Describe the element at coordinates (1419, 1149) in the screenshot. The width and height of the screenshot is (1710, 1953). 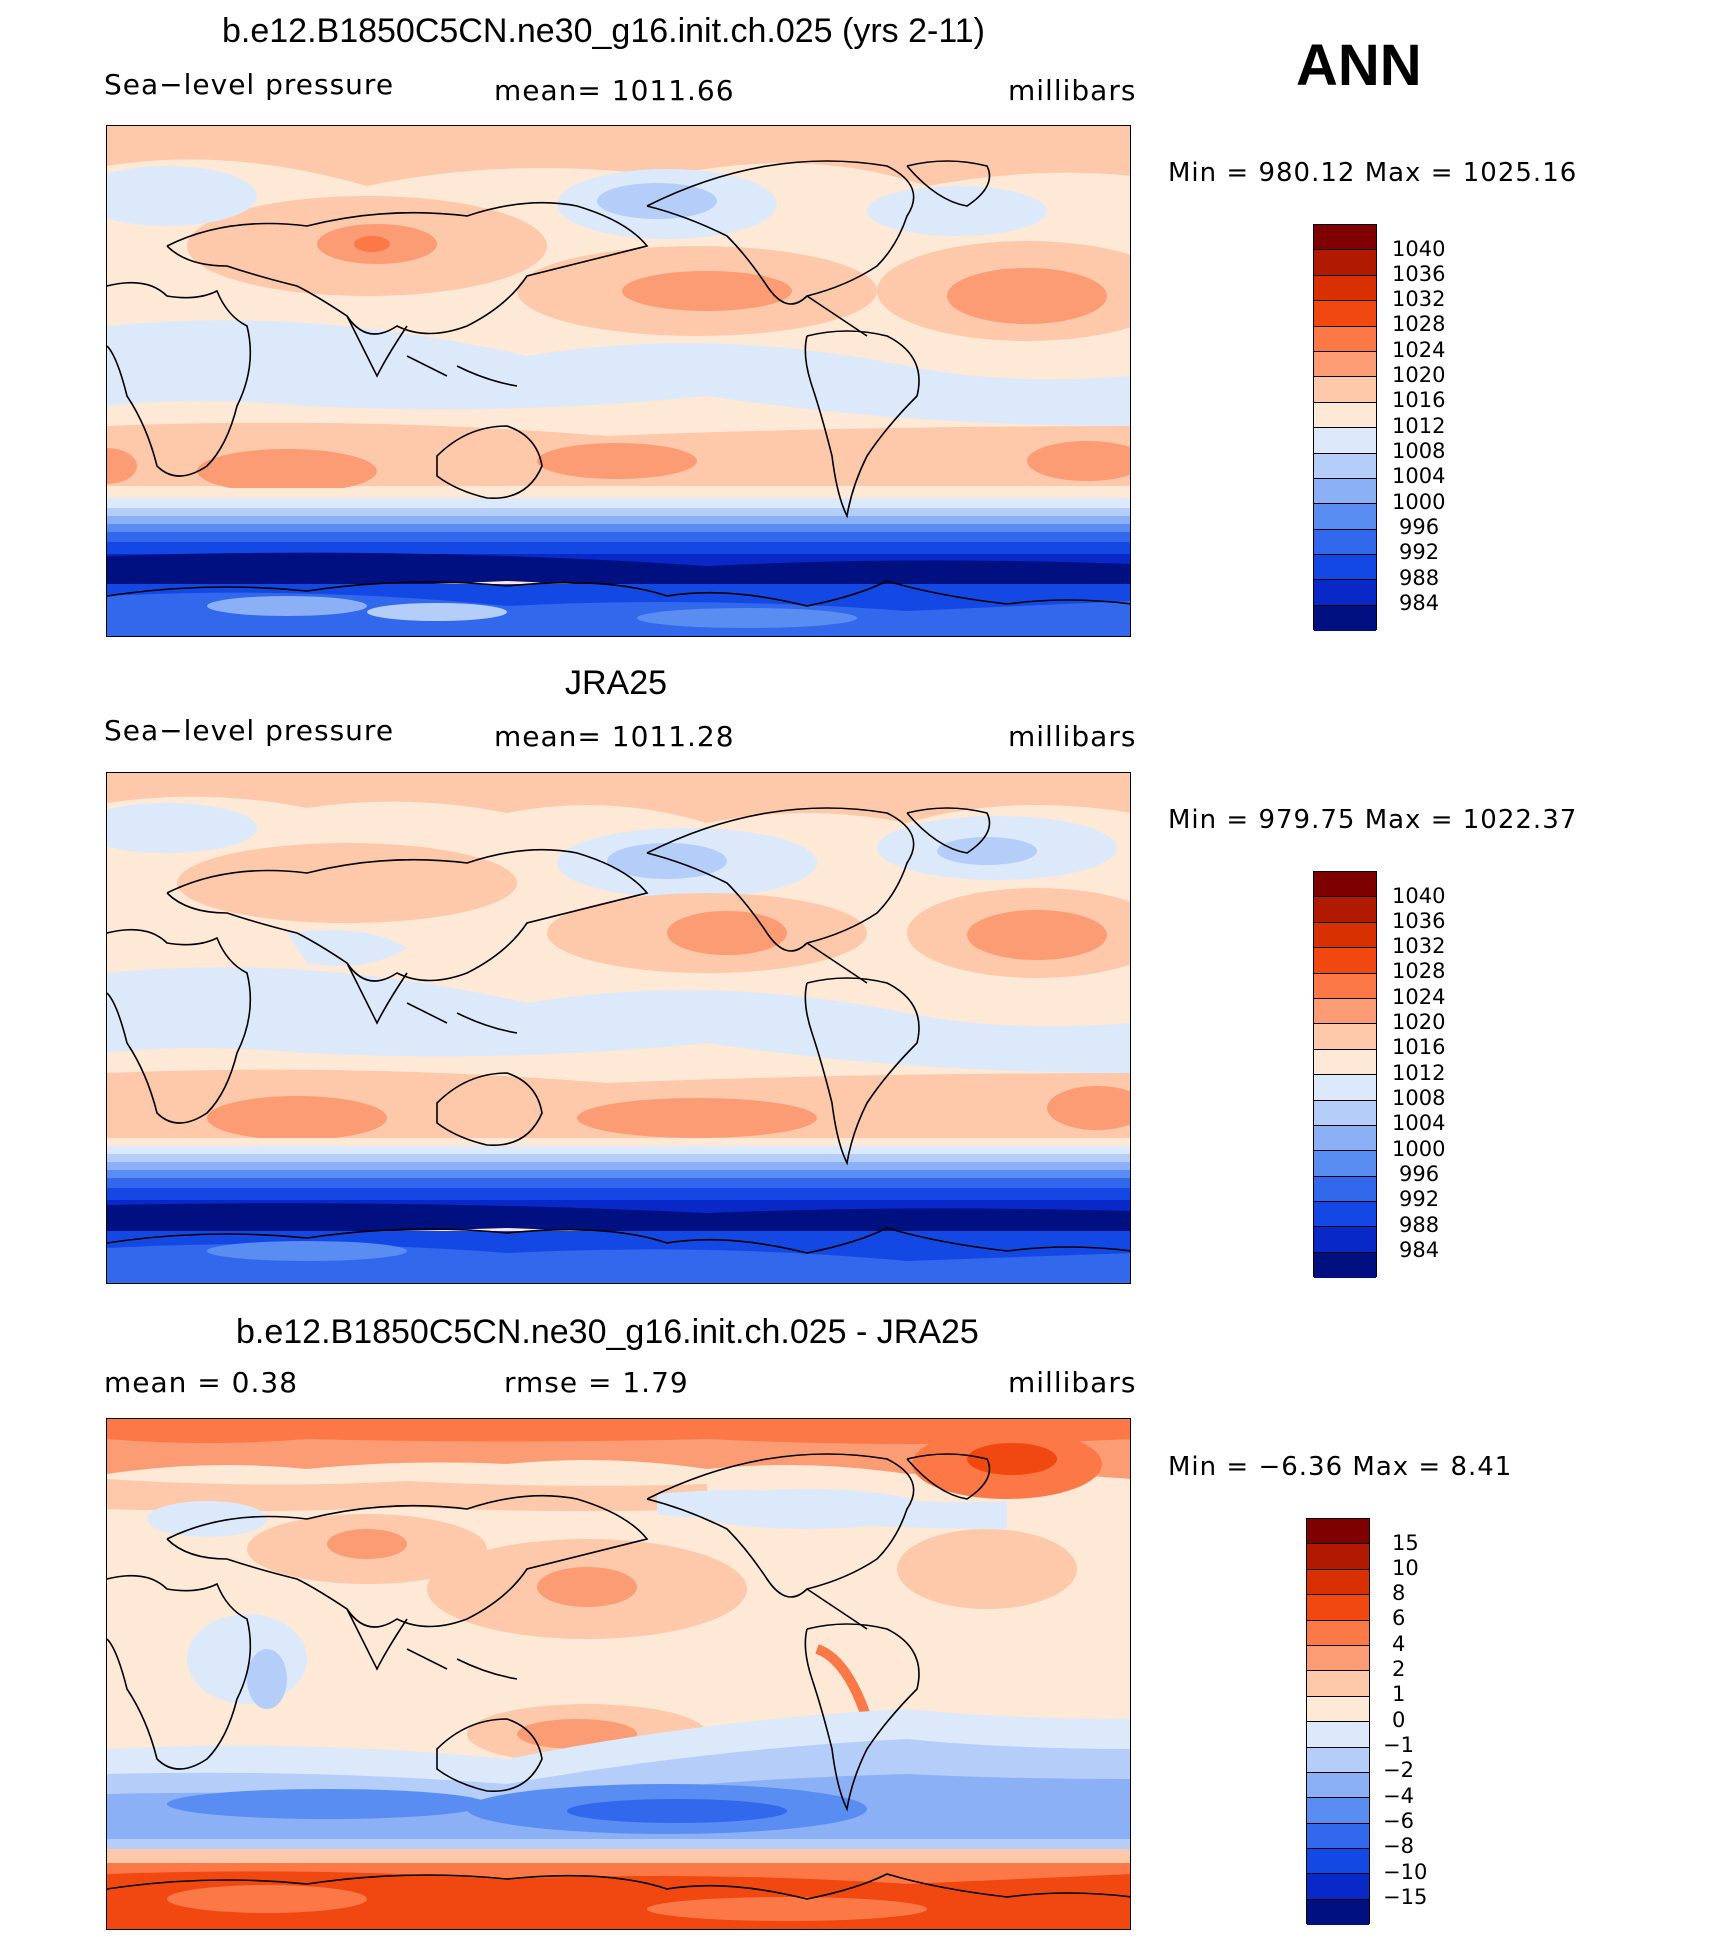
I see `colorbar-tick-label: 1000` at that location.